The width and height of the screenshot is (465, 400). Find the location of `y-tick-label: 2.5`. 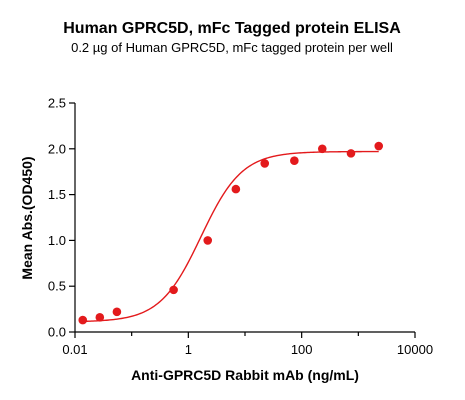

y-tick-label: 2.5 is located at coordinates (57, 103).